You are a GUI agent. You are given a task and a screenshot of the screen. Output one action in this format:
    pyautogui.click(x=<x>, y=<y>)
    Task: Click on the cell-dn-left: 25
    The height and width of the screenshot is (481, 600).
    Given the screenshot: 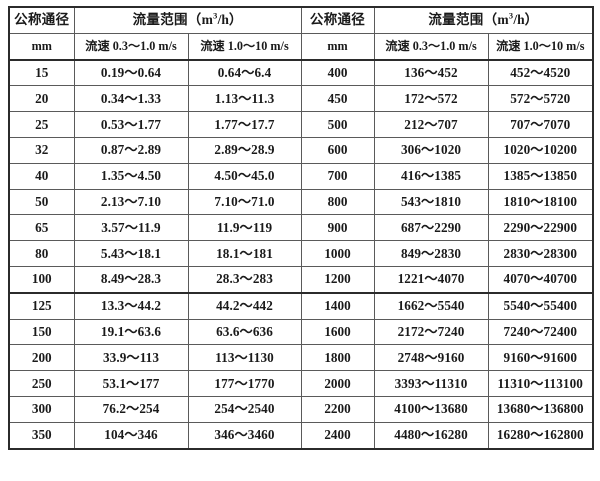 What is the action you would take?
    pyautogui.click(x=41, y=124)
    